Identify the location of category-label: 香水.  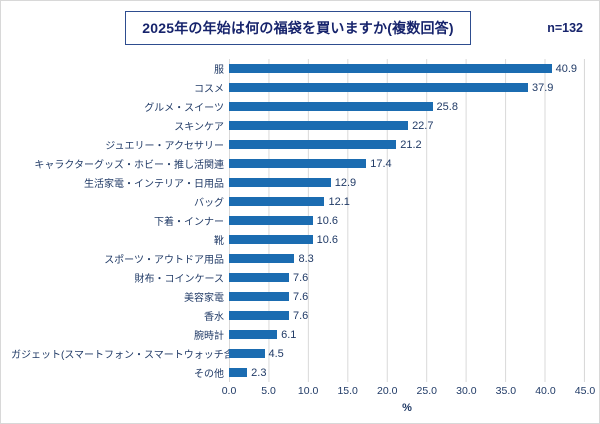
(214, 317).